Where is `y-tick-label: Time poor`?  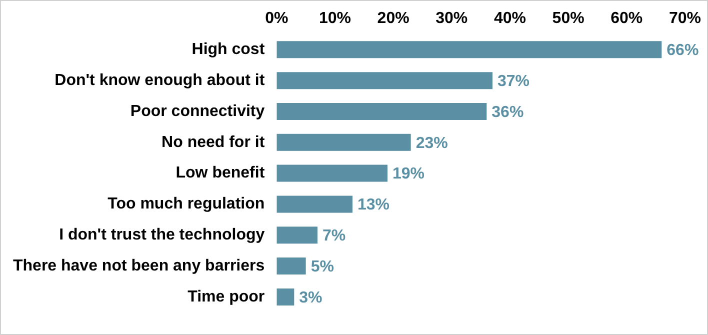
y-tick-label: Time poor is located at coordinates (226, 297).